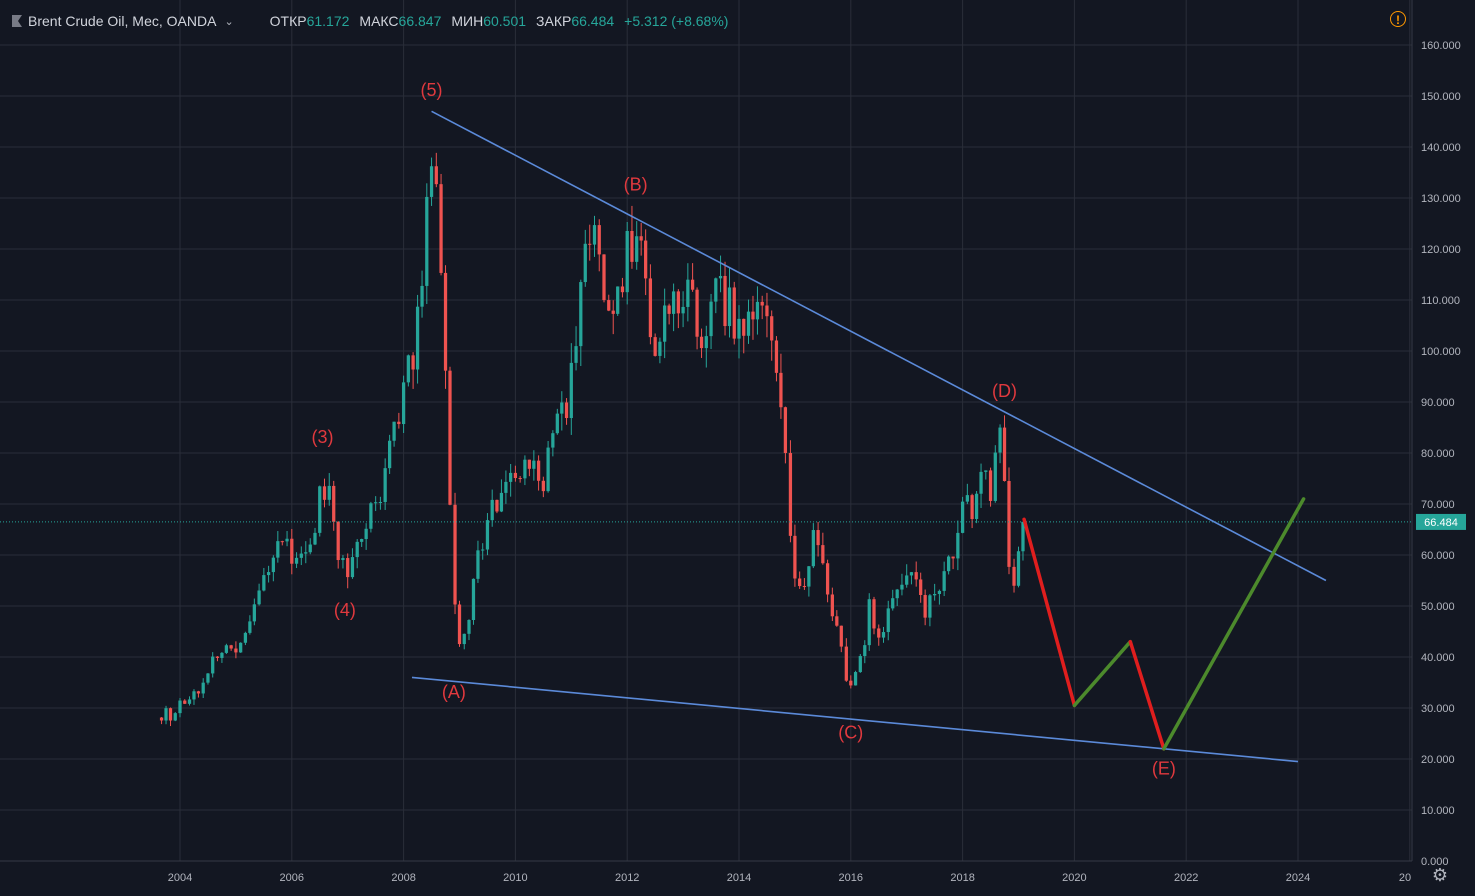 This screenshot has width=1475, height=896. I want to click on last-price-badge, so click(1441, 521).